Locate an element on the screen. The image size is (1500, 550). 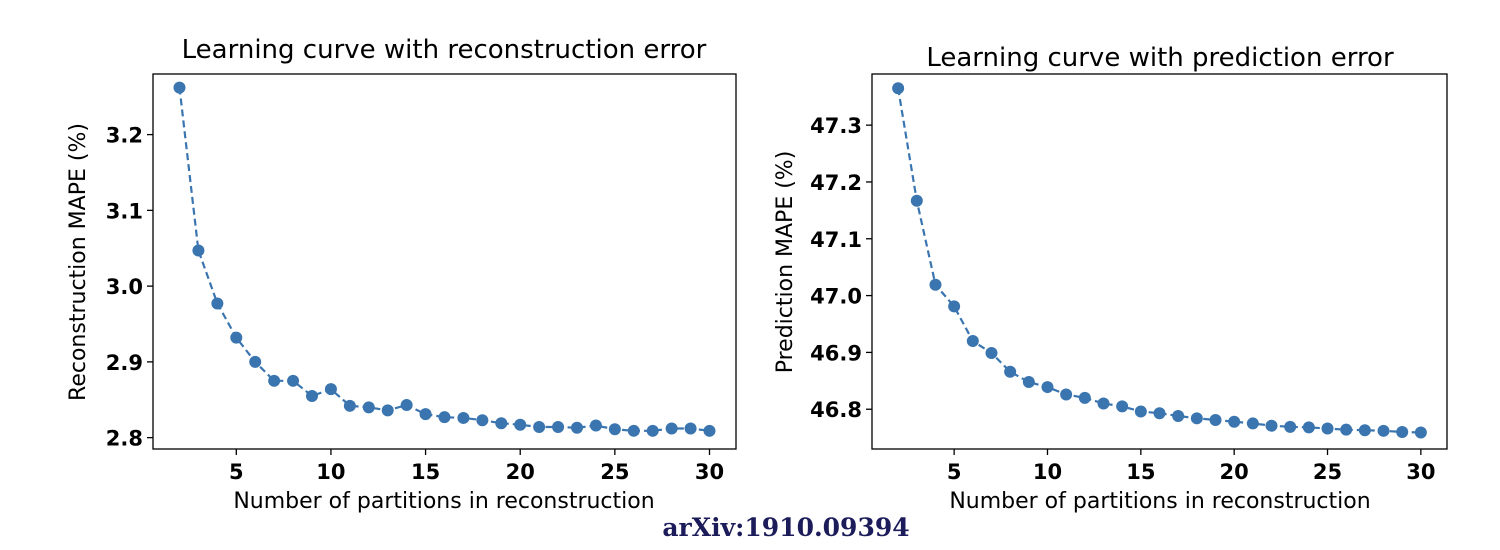
y-tick-label: 46.9 is located at coordinates (836, 353).